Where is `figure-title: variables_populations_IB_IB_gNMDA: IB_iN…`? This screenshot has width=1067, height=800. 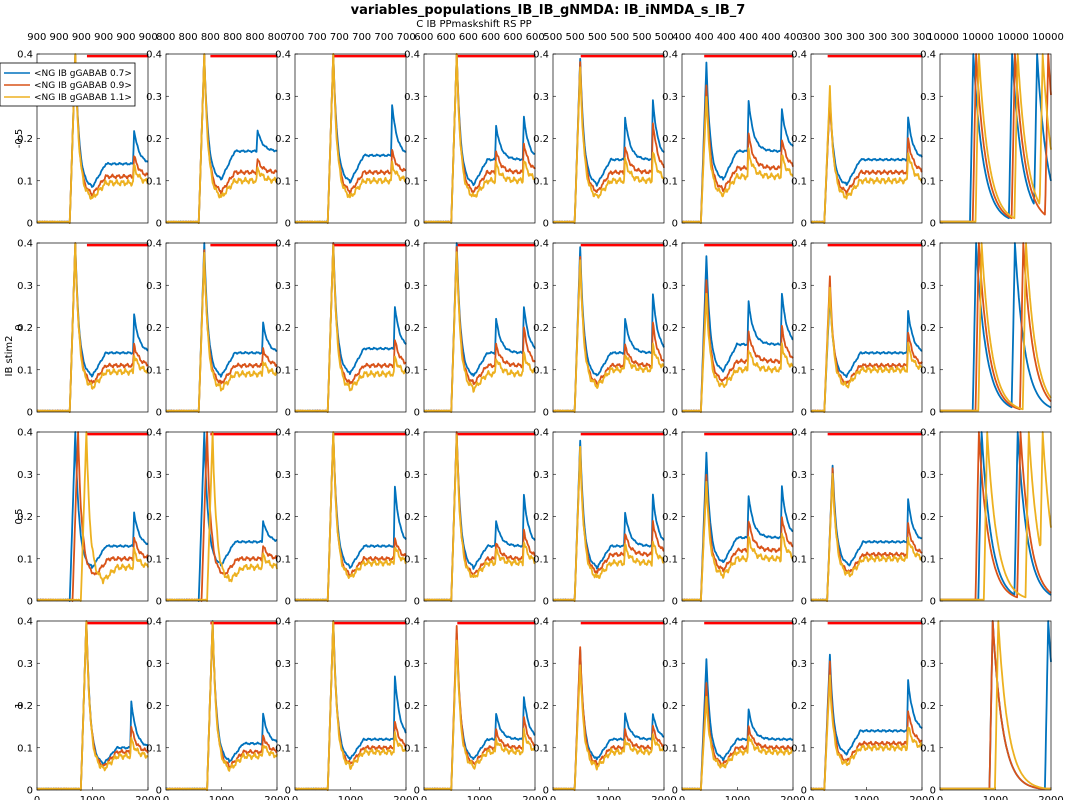
figure-title: variables_populations_IB_IB_gNMDA: IB_iN… is located at coordinates (548, 10).